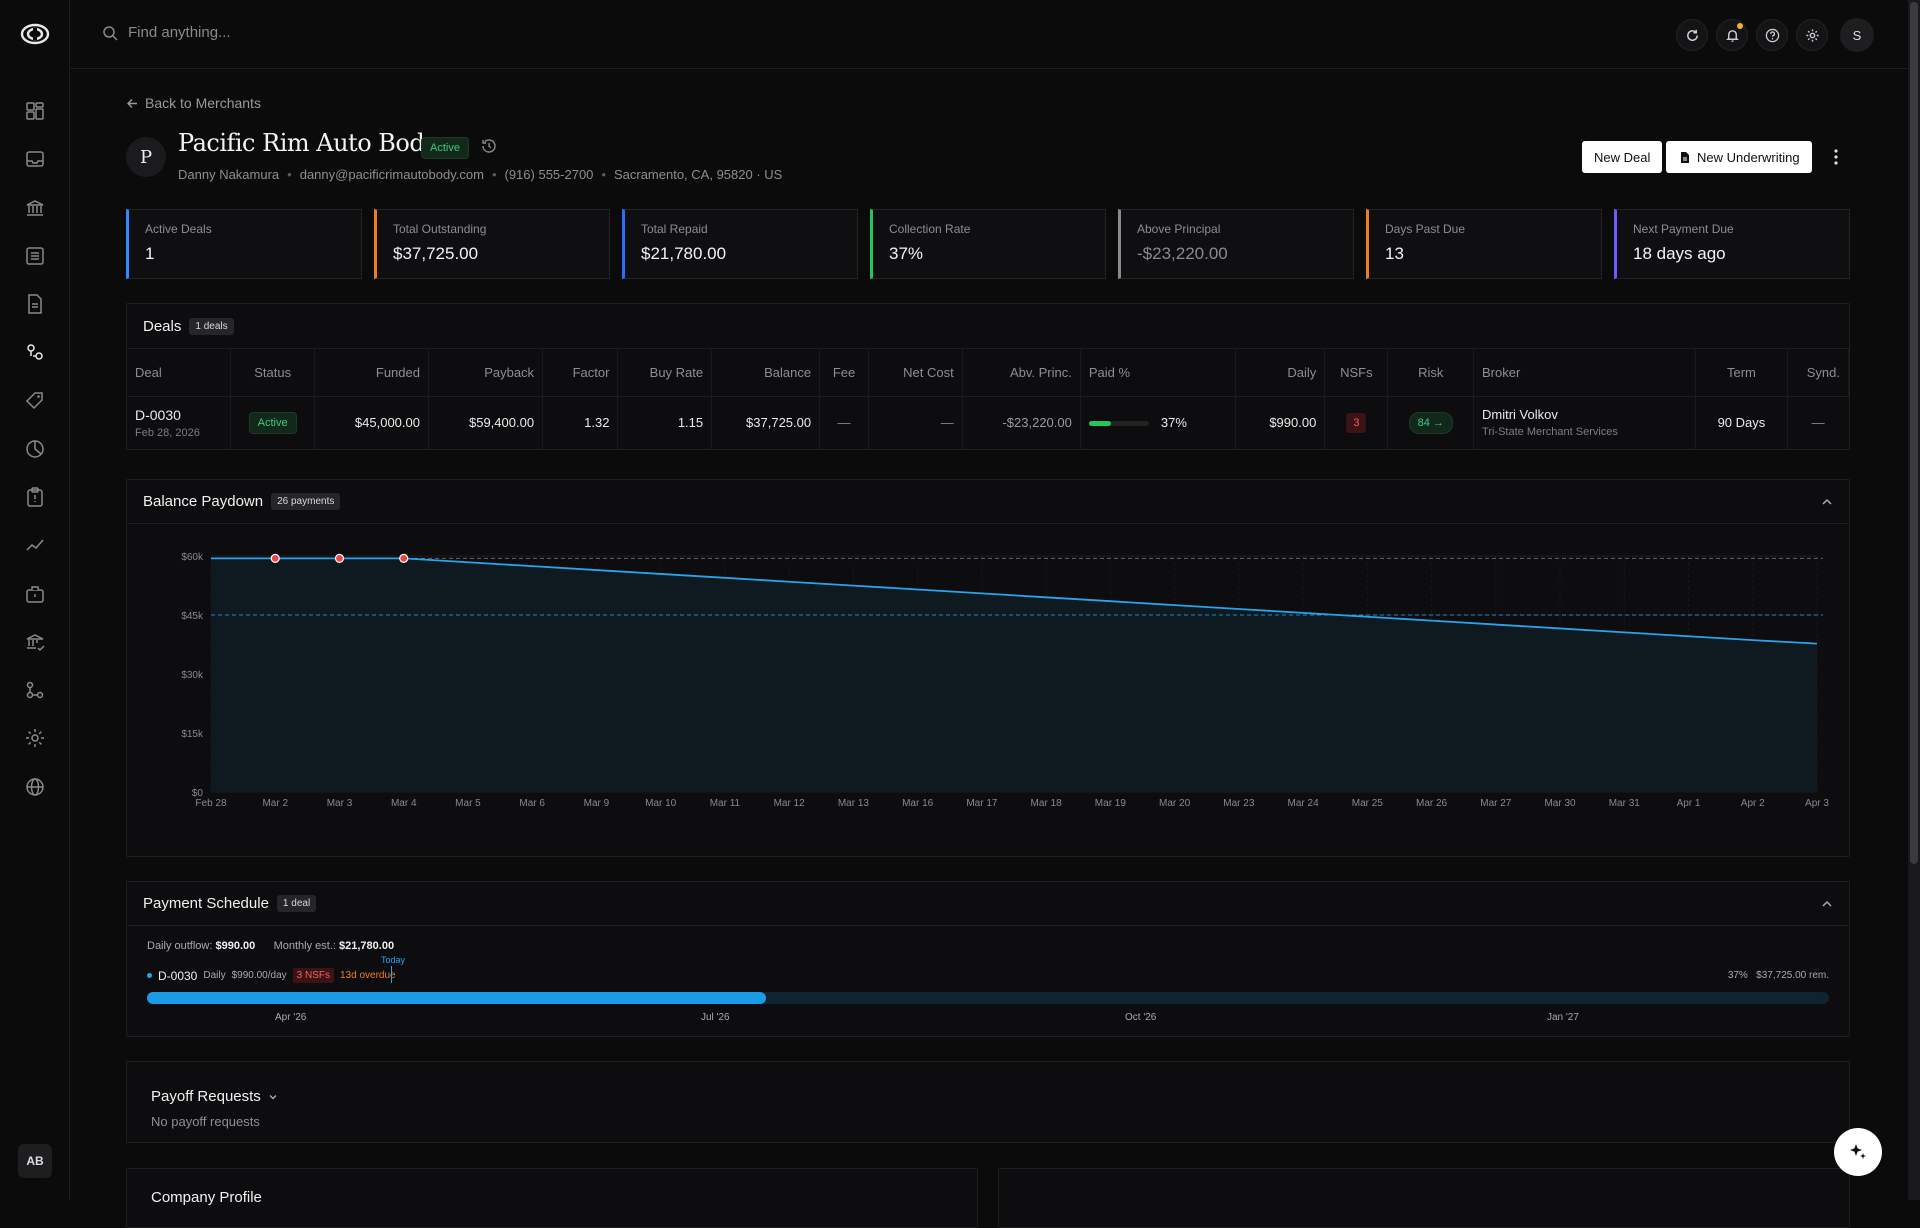 Image resolution: width=1920 pixels, height=1228 pixels. What do you see at coordinates (35, 352) in the screenshot?
I see `nav-merchants` at bounding box center [35, 352].